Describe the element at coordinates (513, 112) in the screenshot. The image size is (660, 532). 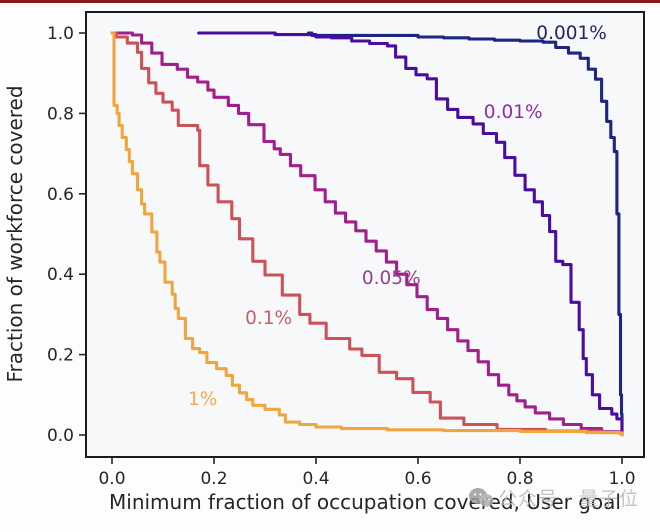
I see `curve-label-0.01%: 0.01%` at that location.